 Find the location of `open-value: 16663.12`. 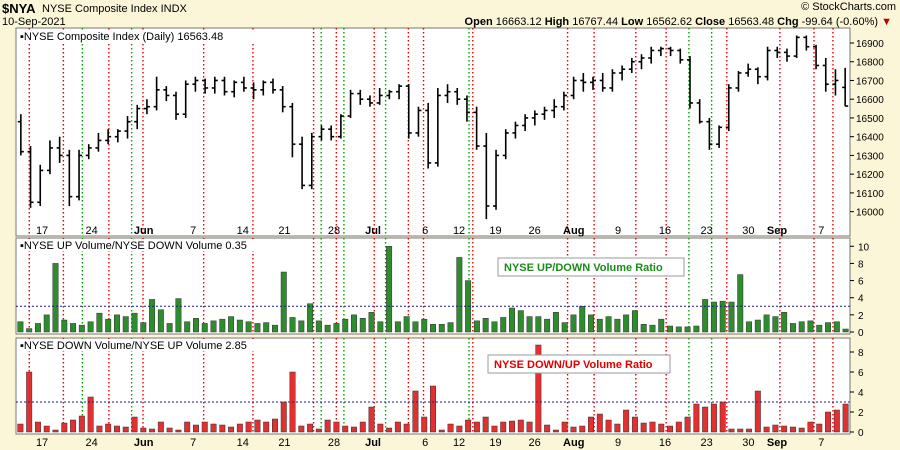

open-value: 16663.12 is located at coordinates (518, 22).